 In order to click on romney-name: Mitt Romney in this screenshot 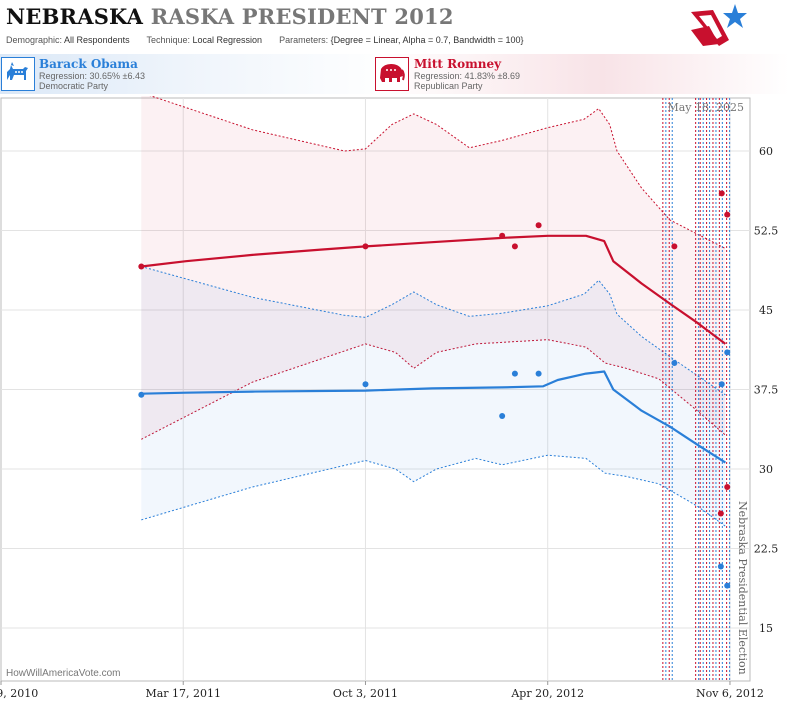, I will do `click(458, 64)`.